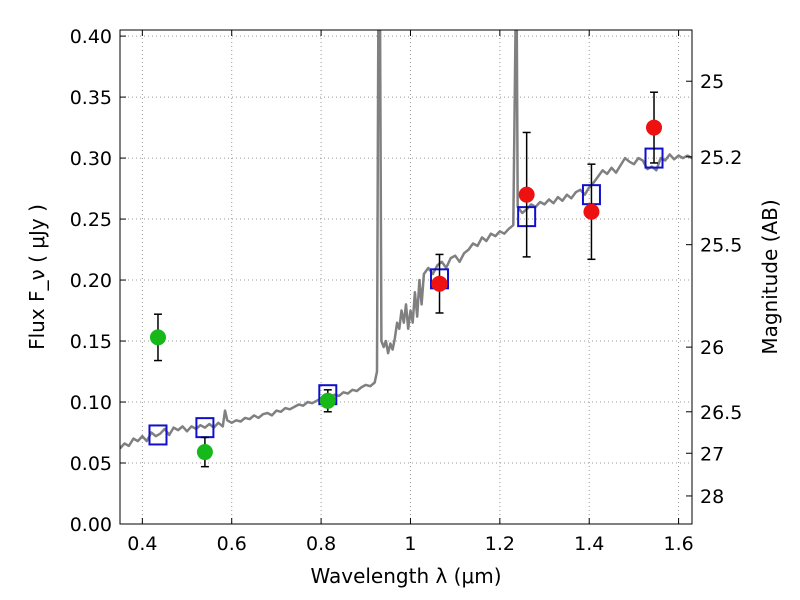 Image resolution: width=800 pixels, height=600 pixels. What do you see at coordinates (589, 544) in the screenshot?
I see `x-tick-label: 1.4` at bounding box center [589, 544].